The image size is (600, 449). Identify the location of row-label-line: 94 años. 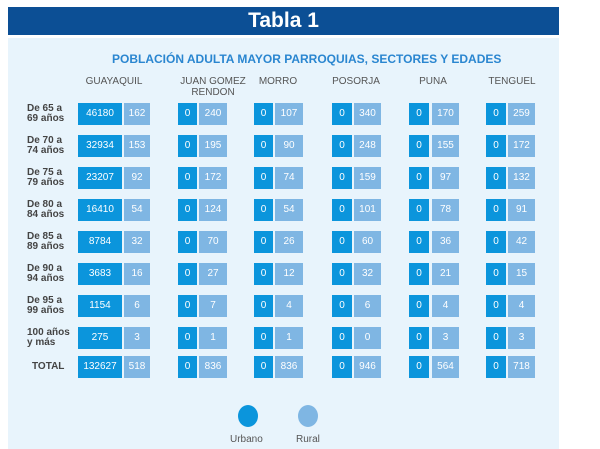
(46, 278).